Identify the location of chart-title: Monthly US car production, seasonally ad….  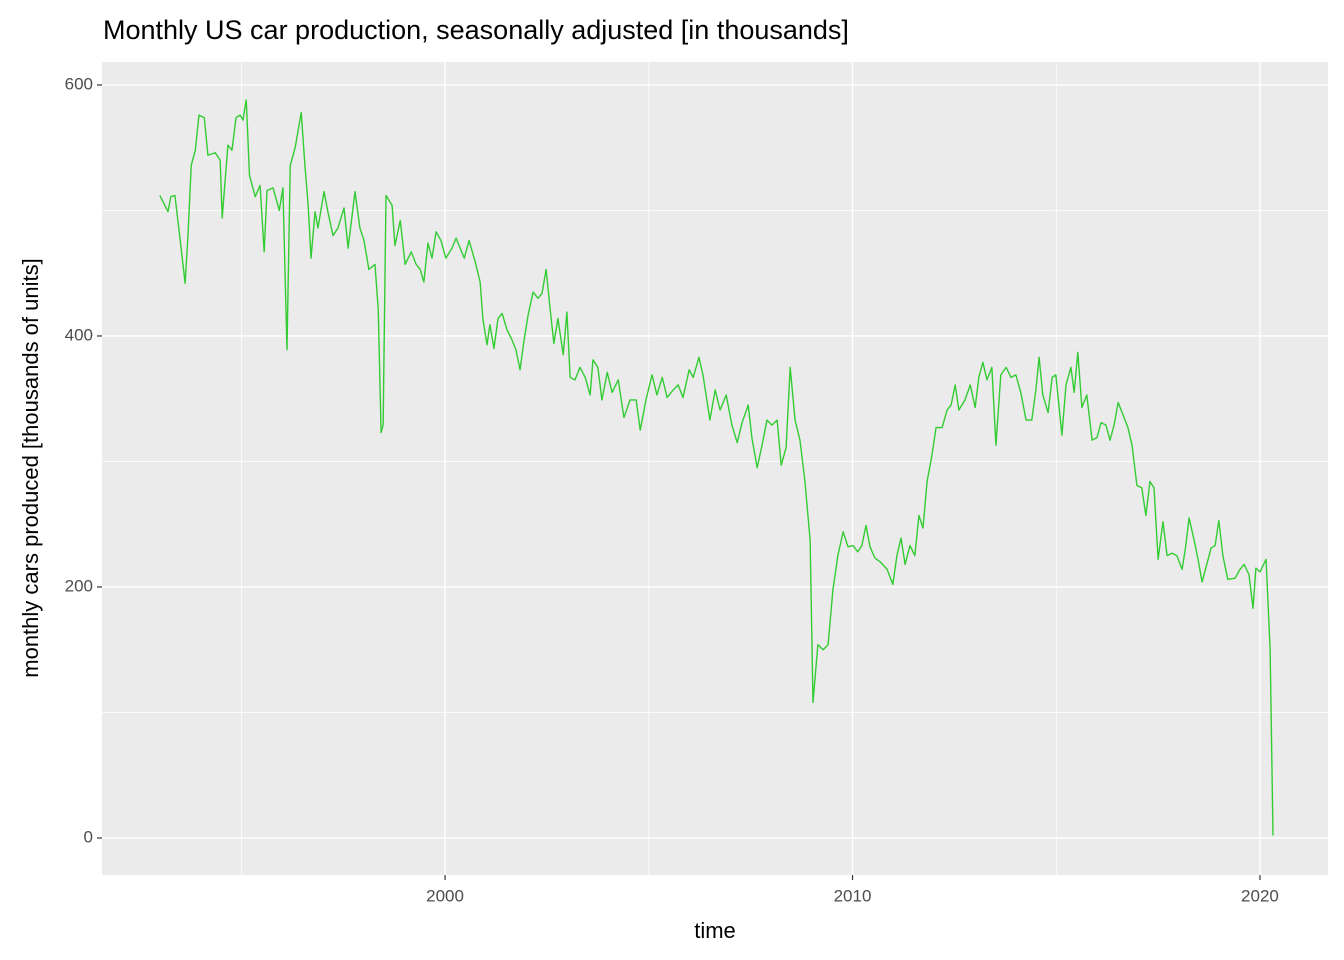
(476, 30).